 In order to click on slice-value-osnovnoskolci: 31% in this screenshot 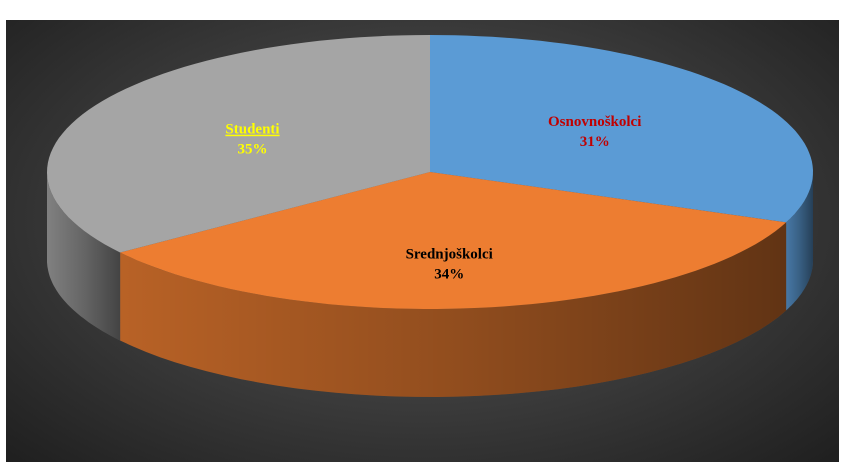, I will do `click(595, 142)`.